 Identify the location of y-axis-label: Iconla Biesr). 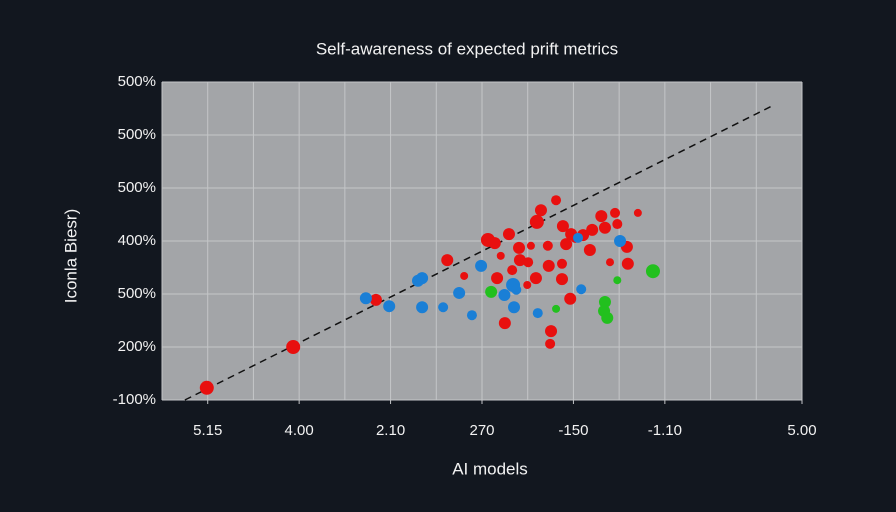
(70, 256).